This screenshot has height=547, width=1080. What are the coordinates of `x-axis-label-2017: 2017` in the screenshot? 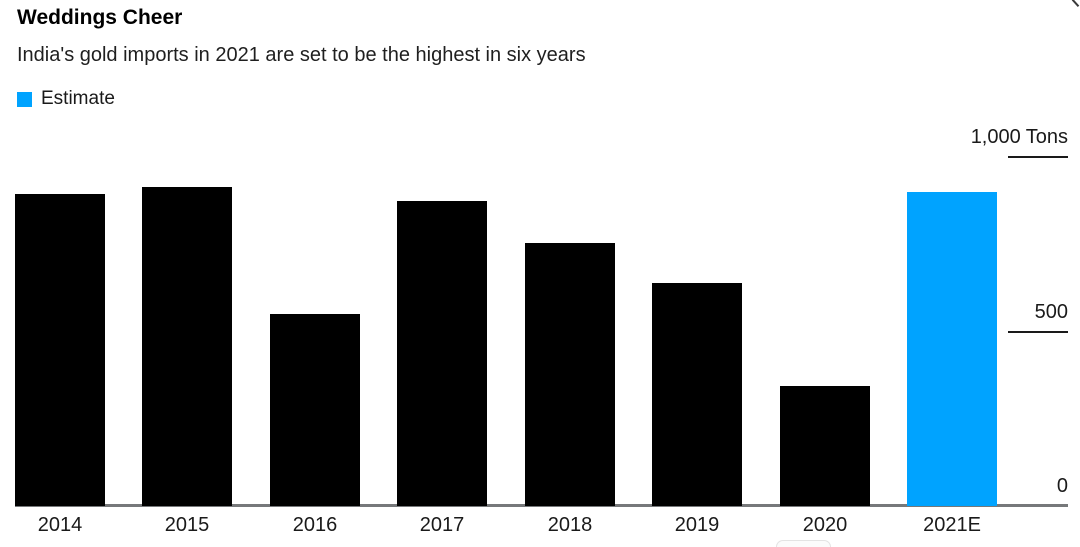 It's located at (442, 525).